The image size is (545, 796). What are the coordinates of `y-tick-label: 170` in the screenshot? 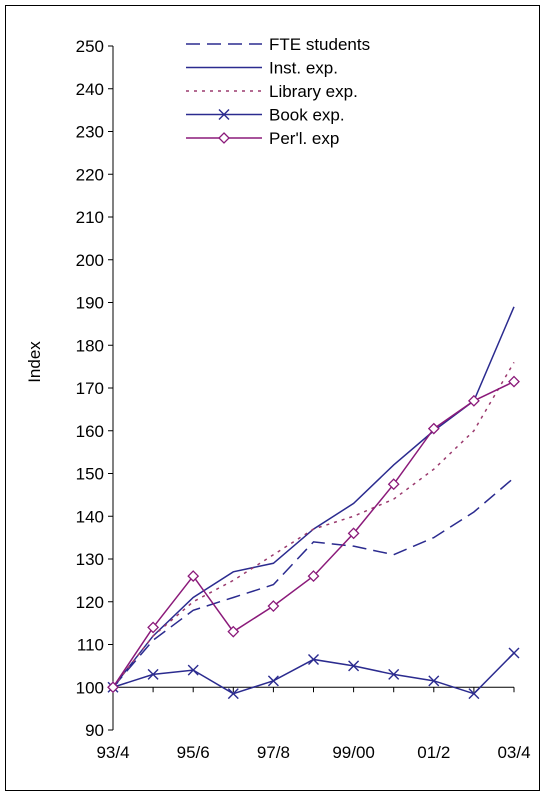 It's located at (90, 388).